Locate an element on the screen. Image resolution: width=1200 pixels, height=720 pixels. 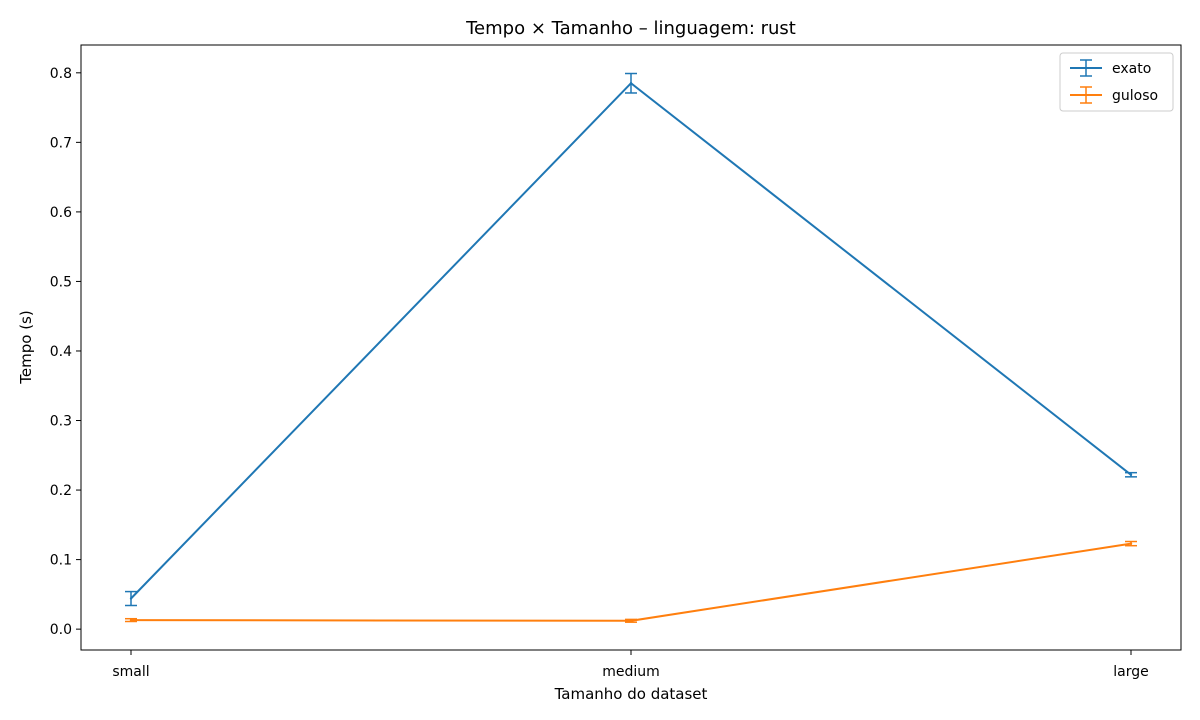
x-tick-label: large is located at coordinates (1130, 672).